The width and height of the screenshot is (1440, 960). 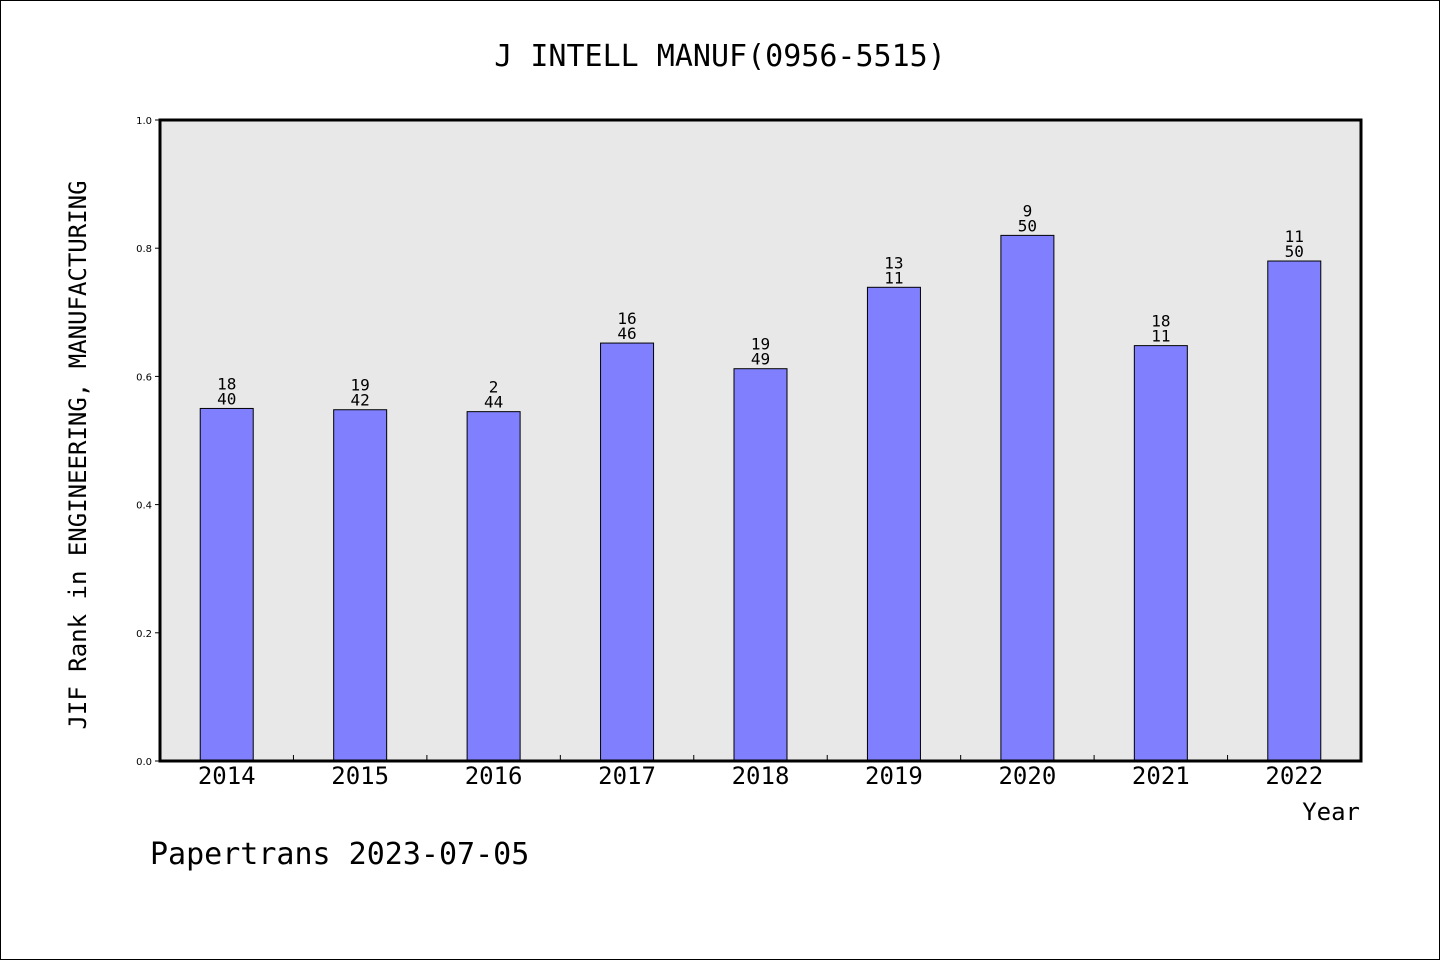 I want to click on x-tick-label-2017: 2017, so click(x=627, y=776).